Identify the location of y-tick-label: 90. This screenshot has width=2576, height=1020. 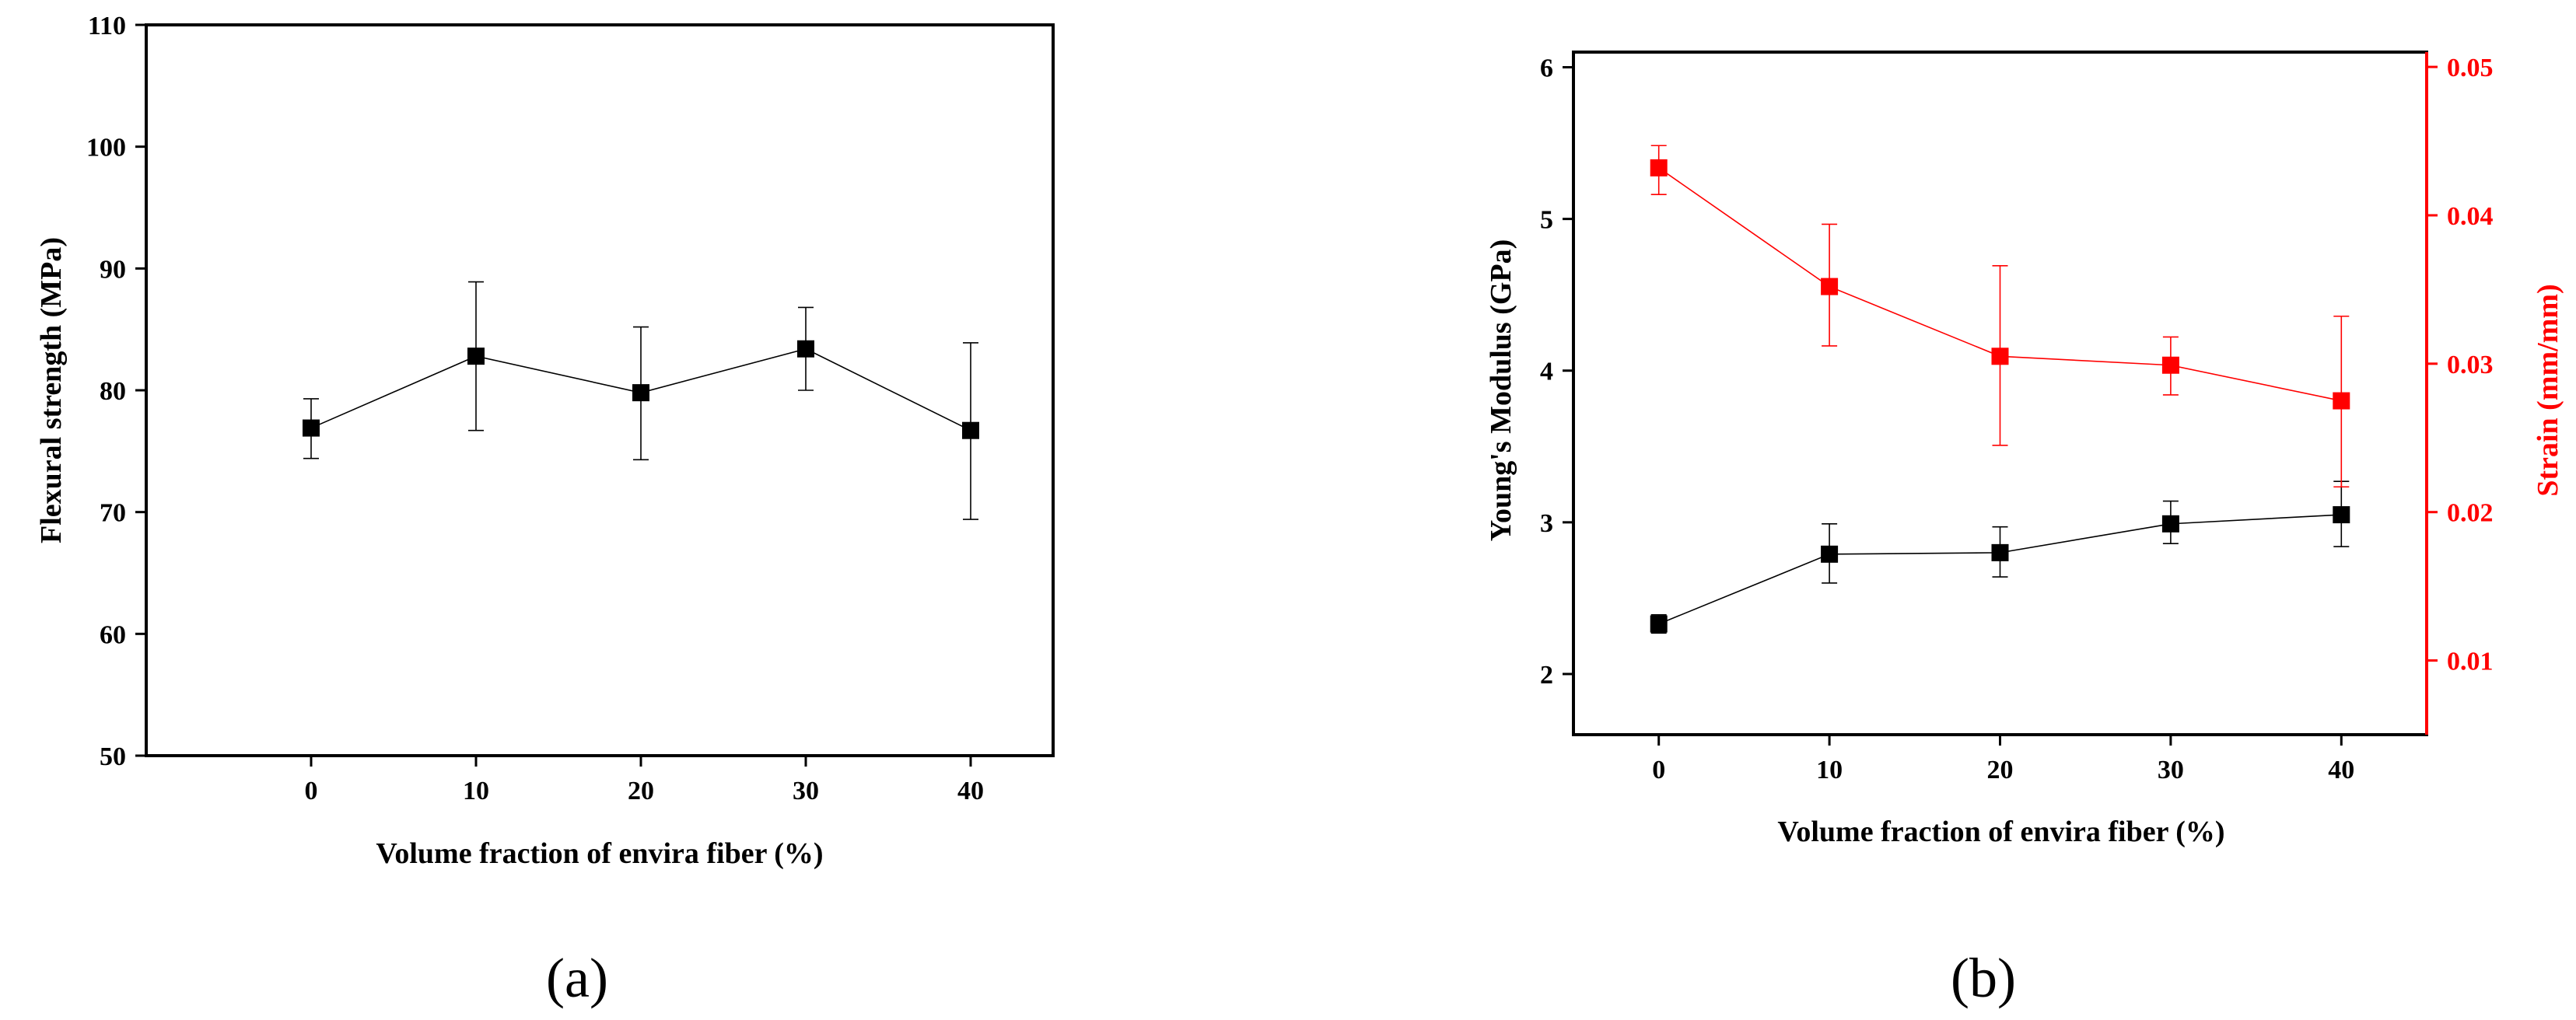
(113, 270).